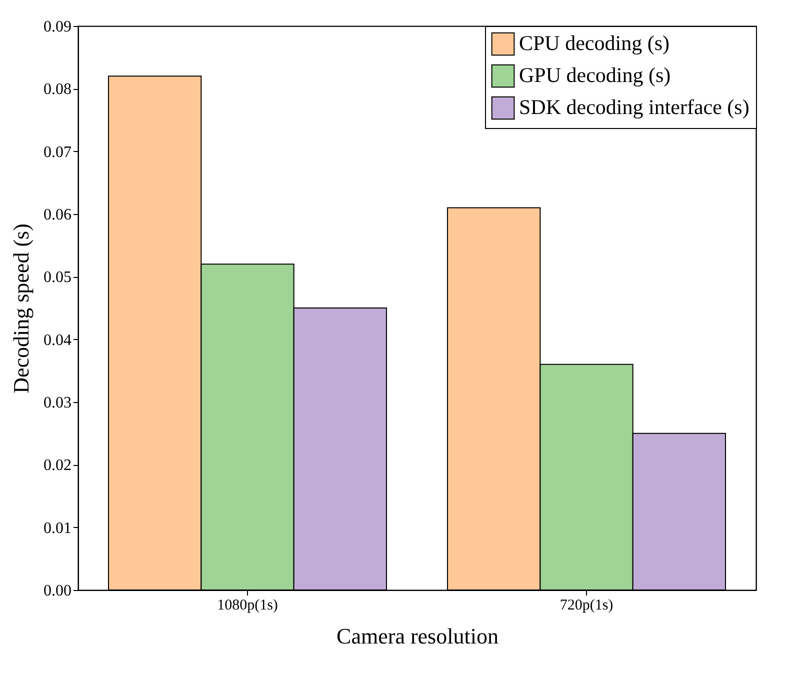 The image size is (795, 673). What do you see at coordinates (58, 277) in the screenshot?
I see `y-tick-label: 0.05` at bounding box center [58, 277].